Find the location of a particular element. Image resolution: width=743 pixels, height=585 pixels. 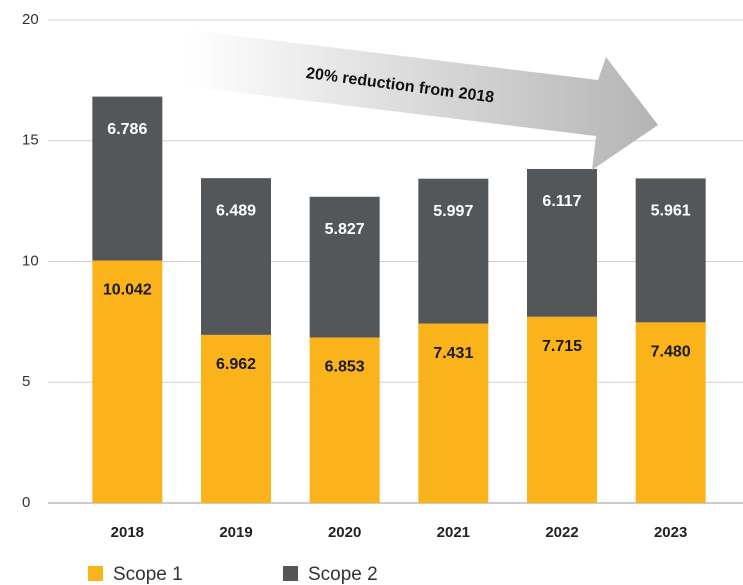

y-tick-label: 5 is located at coordinates (26, 381).